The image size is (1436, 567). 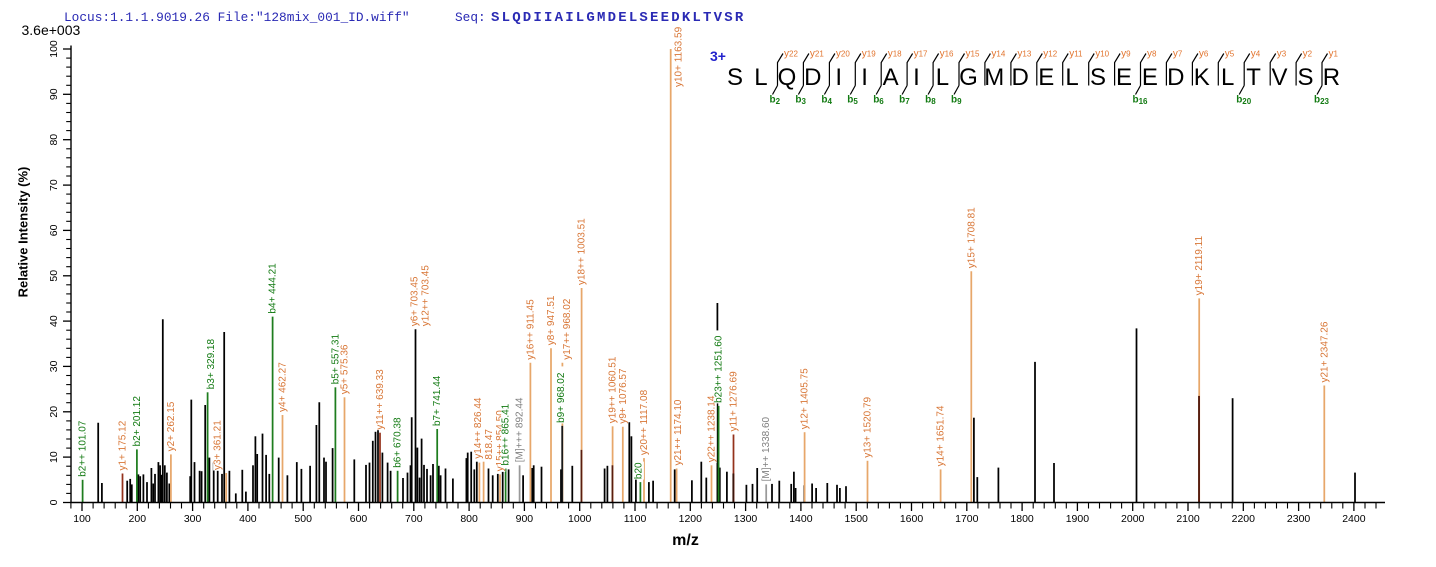 I want to click on svg-text: 1100, so click(x=635, y=519).